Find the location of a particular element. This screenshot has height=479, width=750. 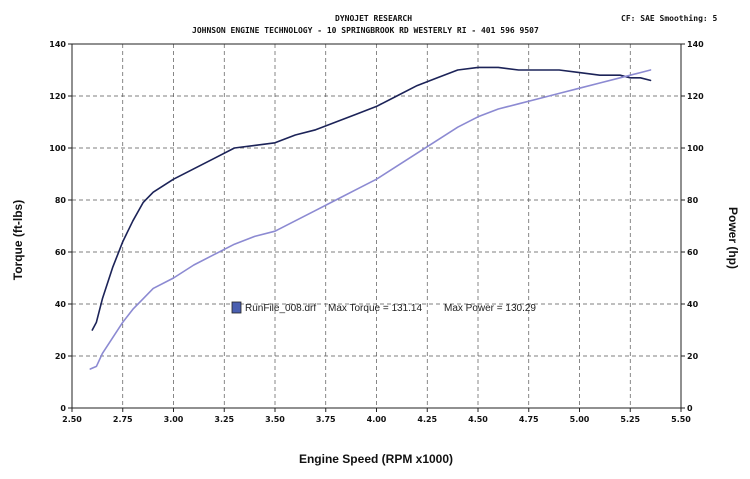

x-tick-label: 4.50 is located at coordinates (478, 419).